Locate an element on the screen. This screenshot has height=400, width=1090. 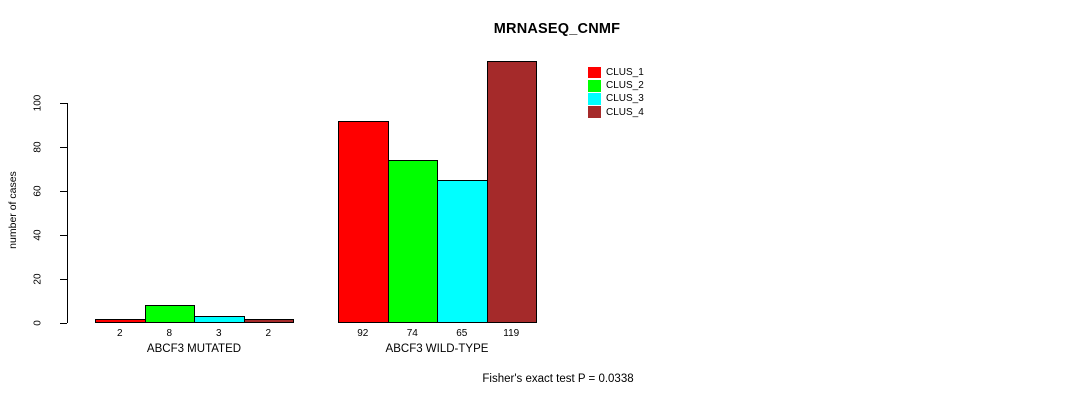
legend-item: CLUS_2 is located at coordinates (616, 85).